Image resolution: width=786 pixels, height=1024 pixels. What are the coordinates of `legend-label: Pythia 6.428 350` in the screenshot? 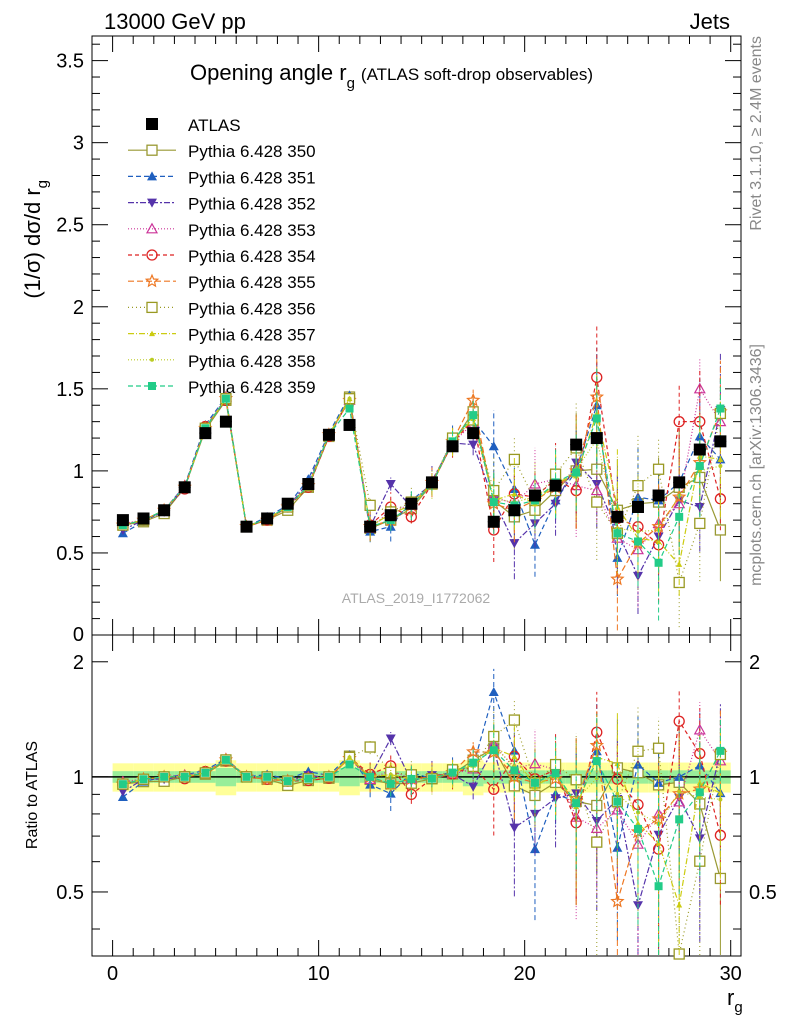 It's located at (252, 151).